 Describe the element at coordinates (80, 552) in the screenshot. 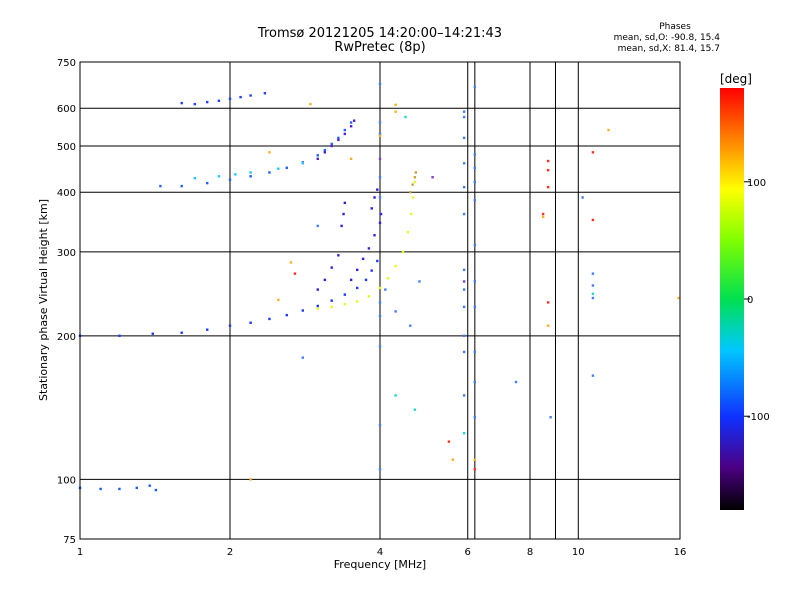

I see `x-tick-label: 1` at that location.